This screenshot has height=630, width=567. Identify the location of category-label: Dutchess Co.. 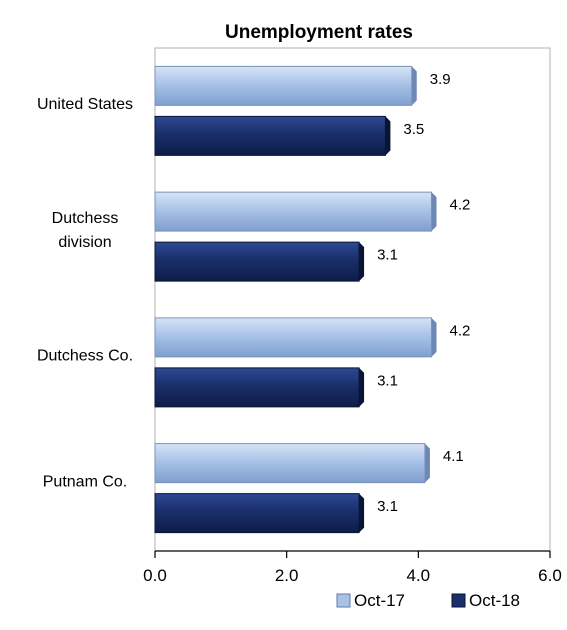
(85, 356).